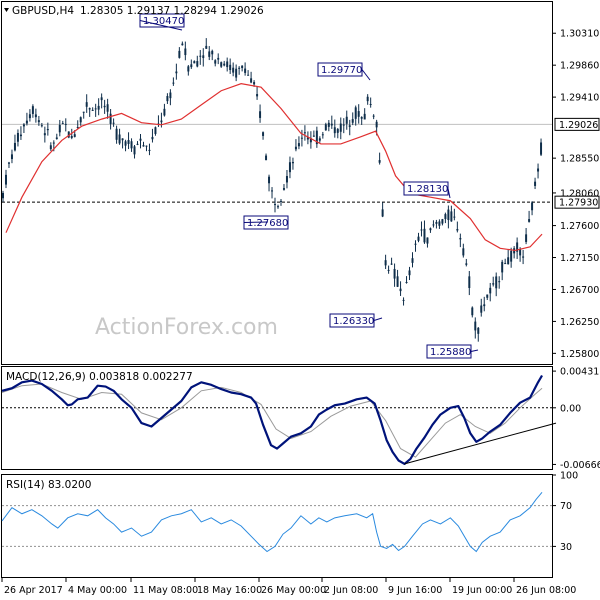 Image resolution: width=600 pixels, height=600 pixels. What do you see at coordinates (480, 443) in the screenshot?
I see `macd-trendline` at bounding box center [480, 443].